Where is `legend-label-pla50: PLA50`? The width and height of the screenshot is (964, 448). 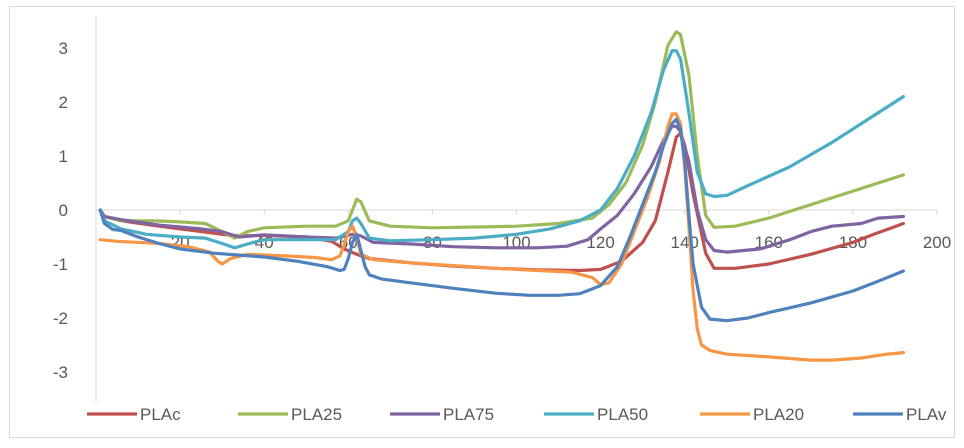
legend-label-pla50: PLA50 is located at coordinates (622, 414).